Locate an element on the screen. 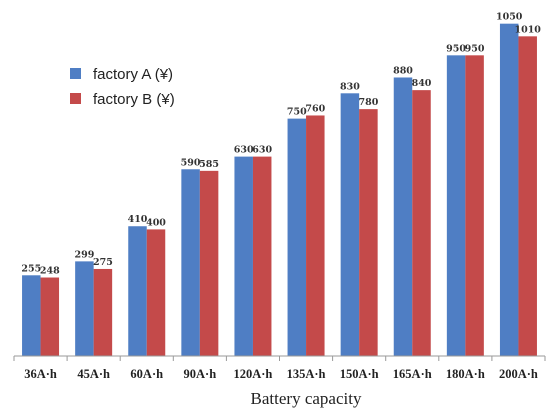 The image size is (550, 415). data-label: 590 is located at coordinates (191, 162).